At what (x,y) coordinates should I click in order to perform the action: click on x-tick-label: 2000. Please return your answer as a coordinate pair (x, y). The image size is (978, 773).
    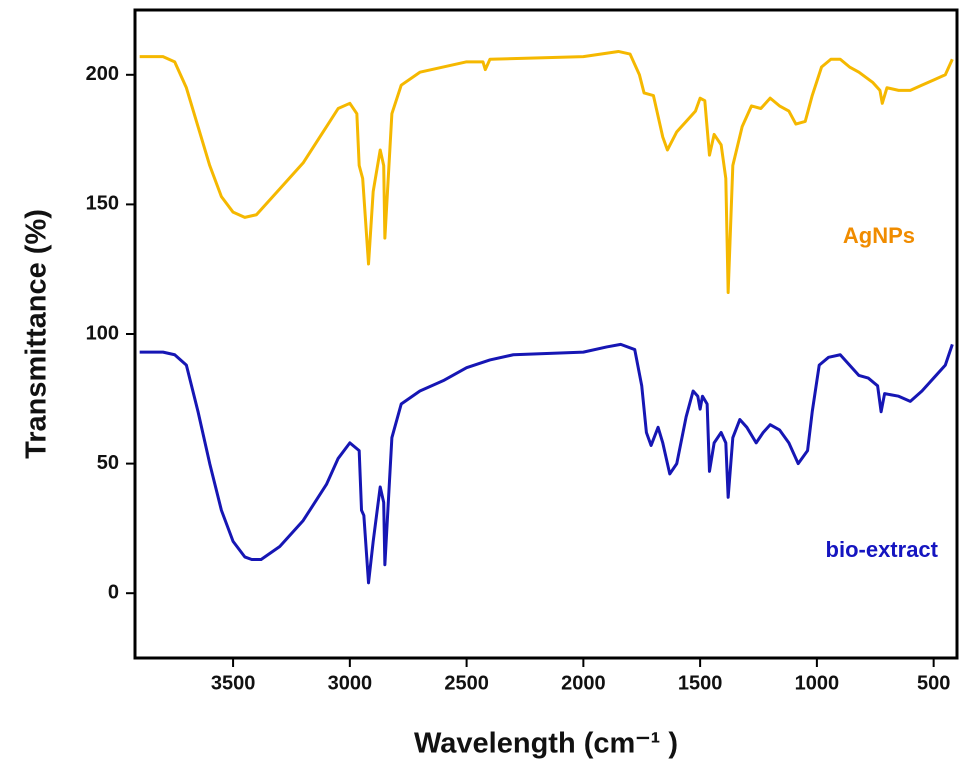
    Looking at the image, I should click on (583, 683).